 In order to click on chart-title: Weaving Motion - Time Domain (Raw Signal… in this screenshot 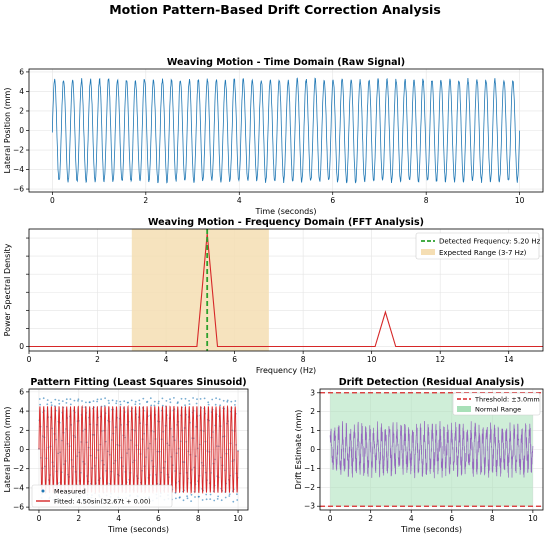, I will do `click(286, 62)`.